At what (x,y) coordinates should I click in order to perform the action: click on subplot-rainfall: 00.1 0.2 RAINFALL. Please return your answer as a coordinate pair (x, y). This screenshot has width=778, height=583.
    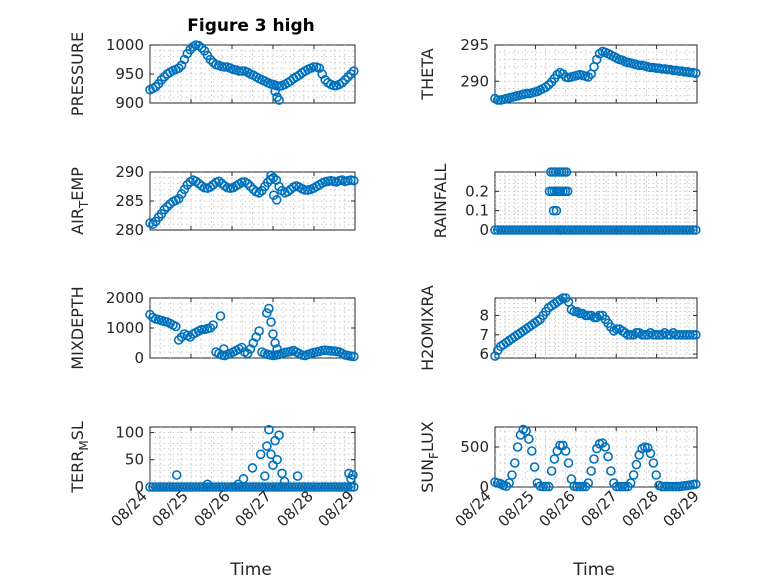
    Looking at the image, I should click on (566, 201).